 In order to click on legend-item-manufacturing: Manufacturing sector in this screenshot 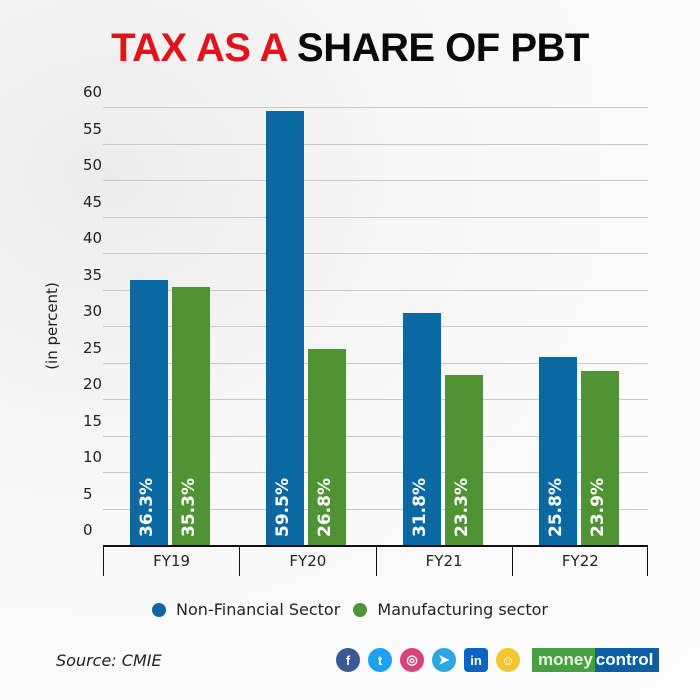, I will do `click(450, 609)`.